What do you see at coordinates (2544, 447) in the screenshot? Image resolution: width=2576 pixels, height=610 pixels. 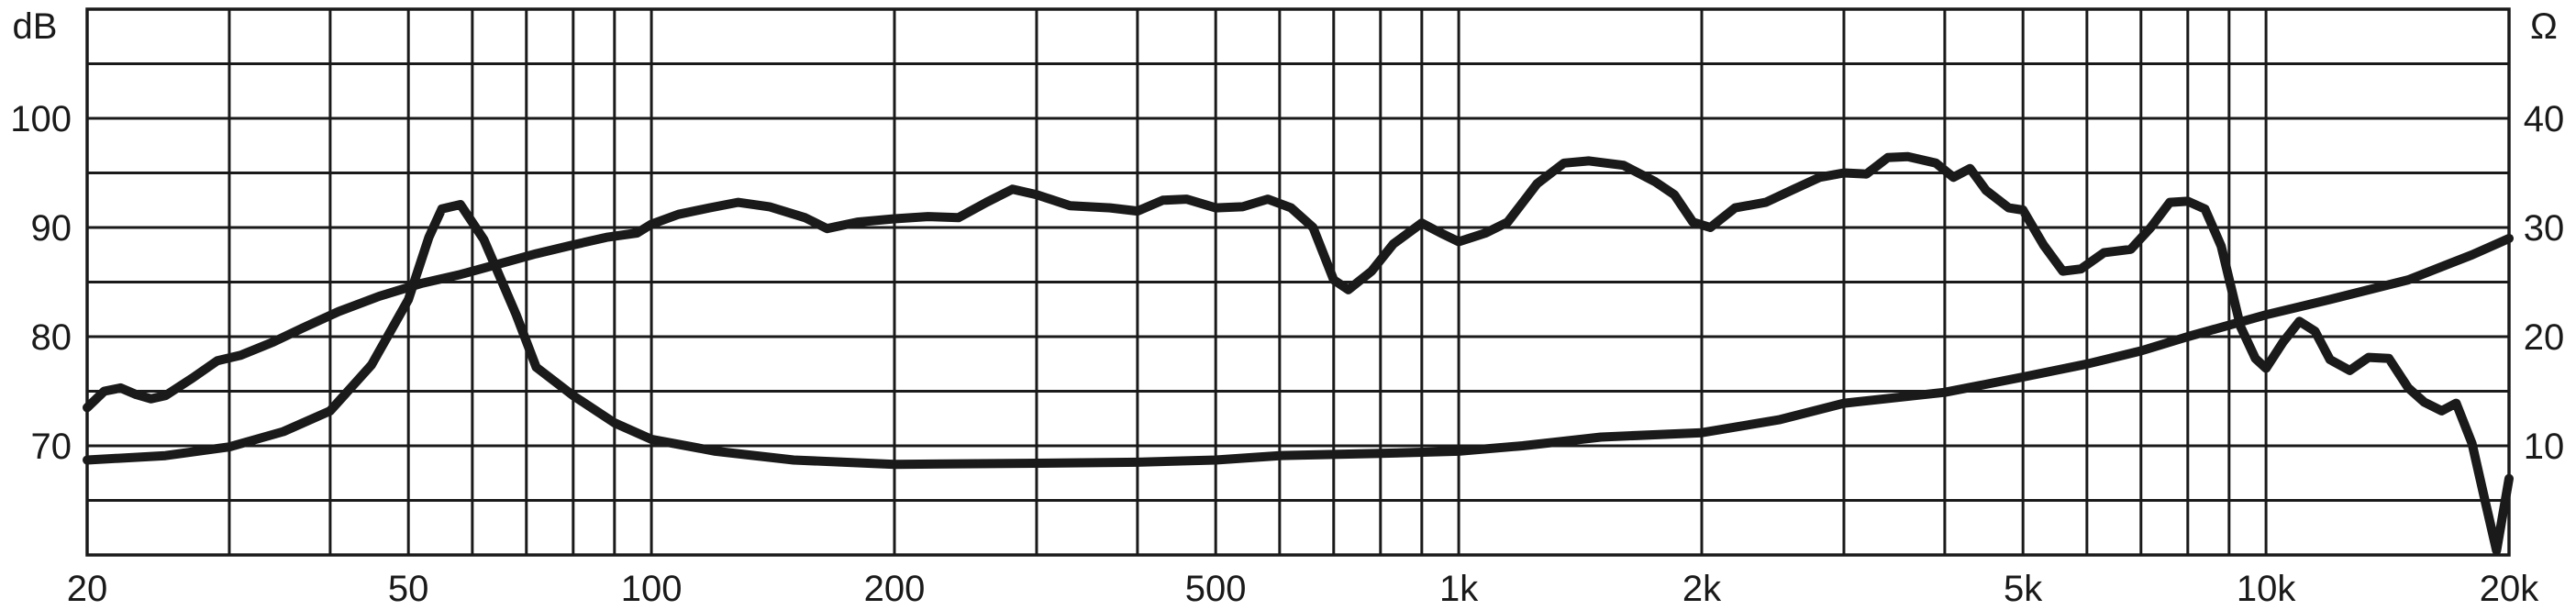 I see `y-right-tick-label: 10` at bounding box center [2544, 447].